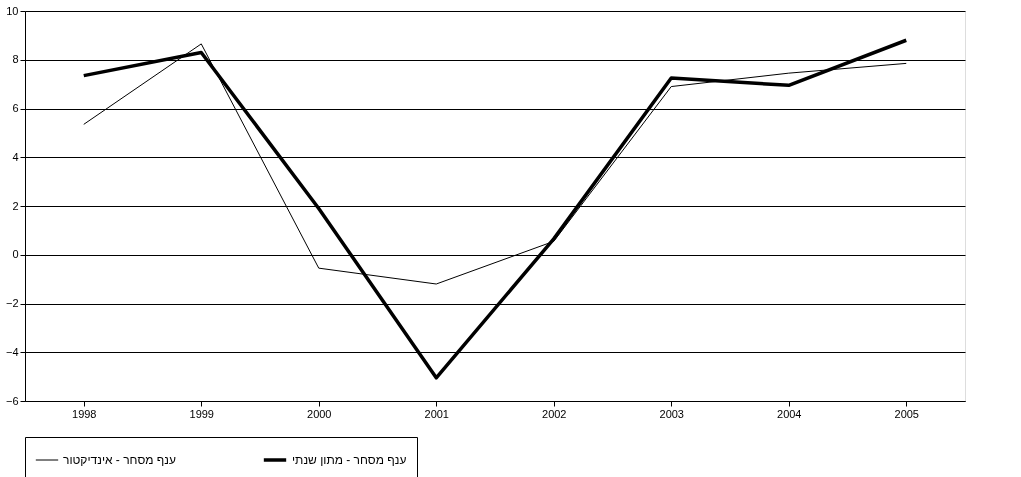 The image size is (1021, 477). What do you see at coordinates (671, 413) in the screenshot?
I see `x-tick-label: 2003` at bounding box center [671, 413].